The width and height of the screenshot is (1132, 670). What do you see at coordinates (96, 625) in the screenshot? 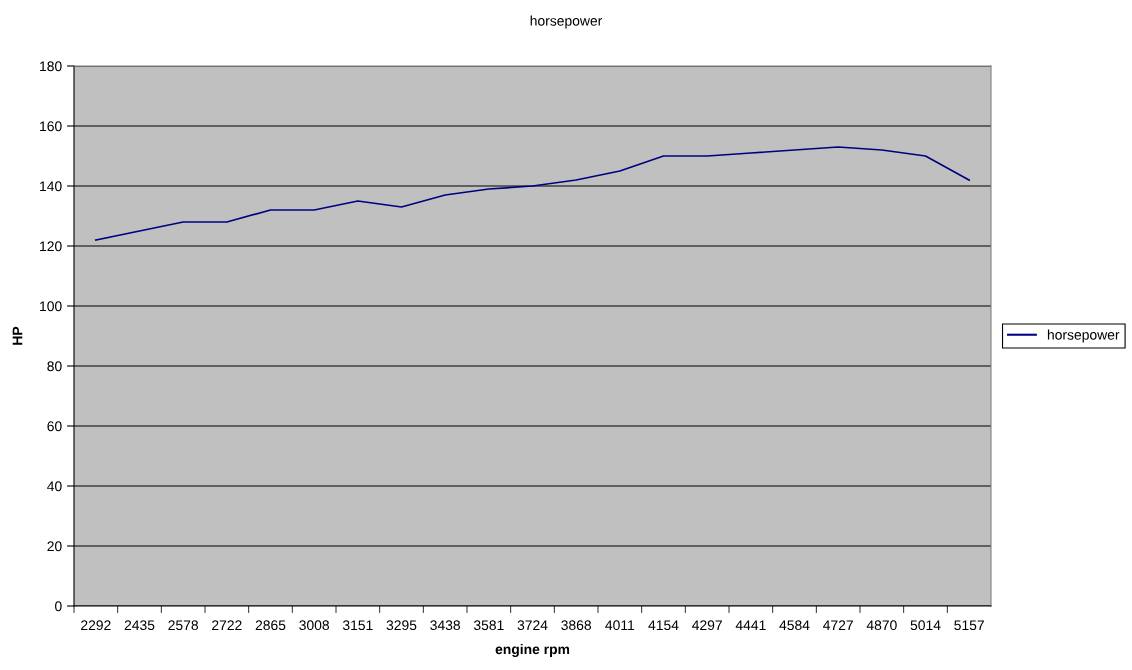
I see `x-tick-label: 2292` at bounding box center [96, 625].